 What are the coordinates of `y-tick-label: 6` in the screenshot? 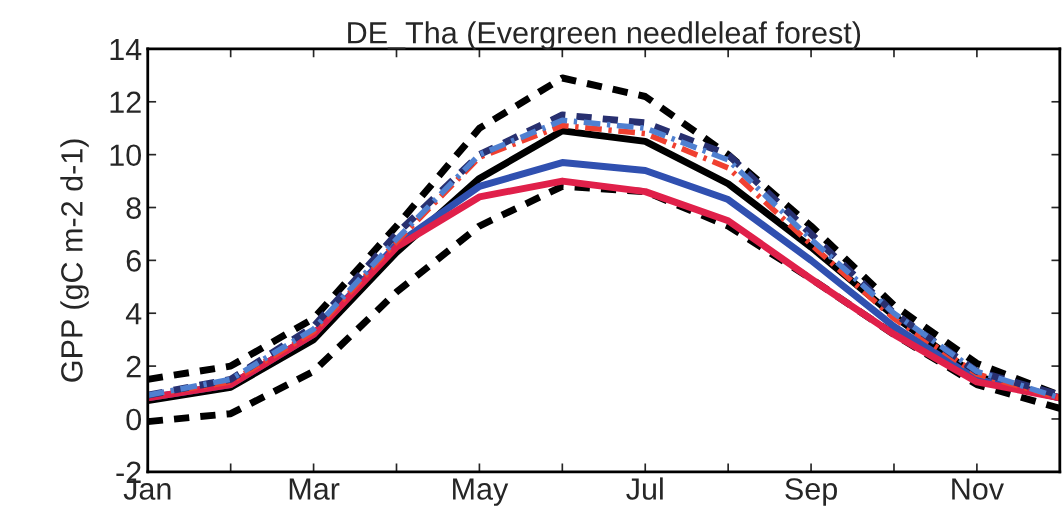 It's located at (133, 261).